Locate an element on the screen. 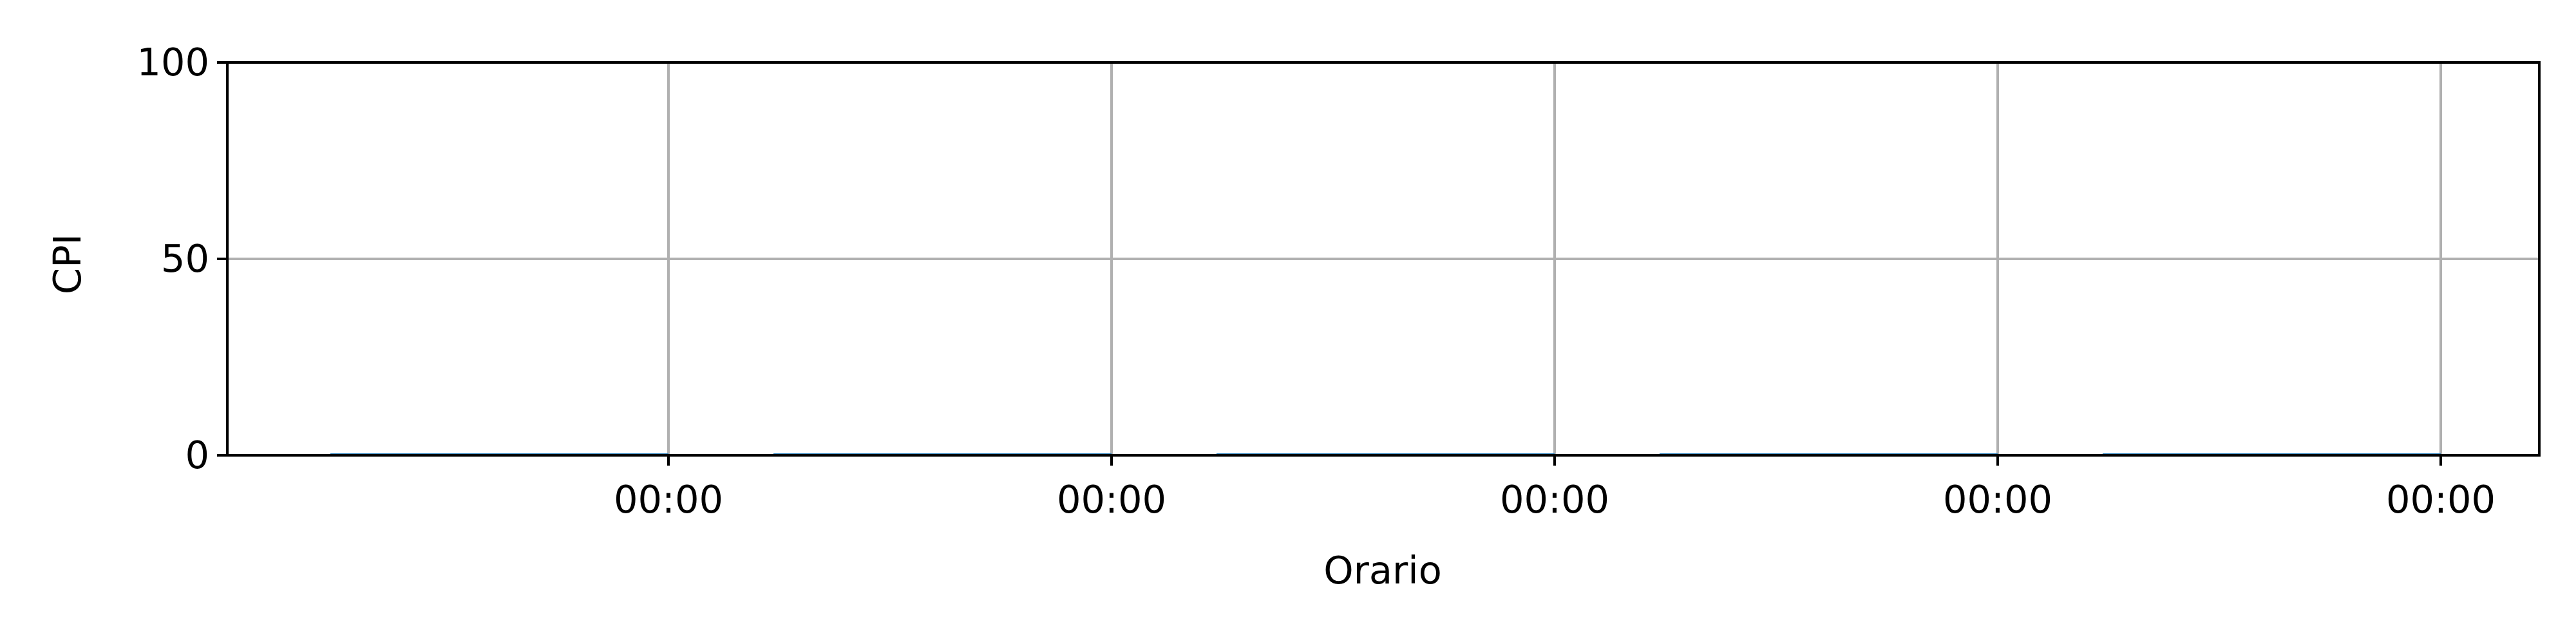 This screenshot has width=2576, height=644. x-axis-label: Orario is located at coordinates (1382, 570).